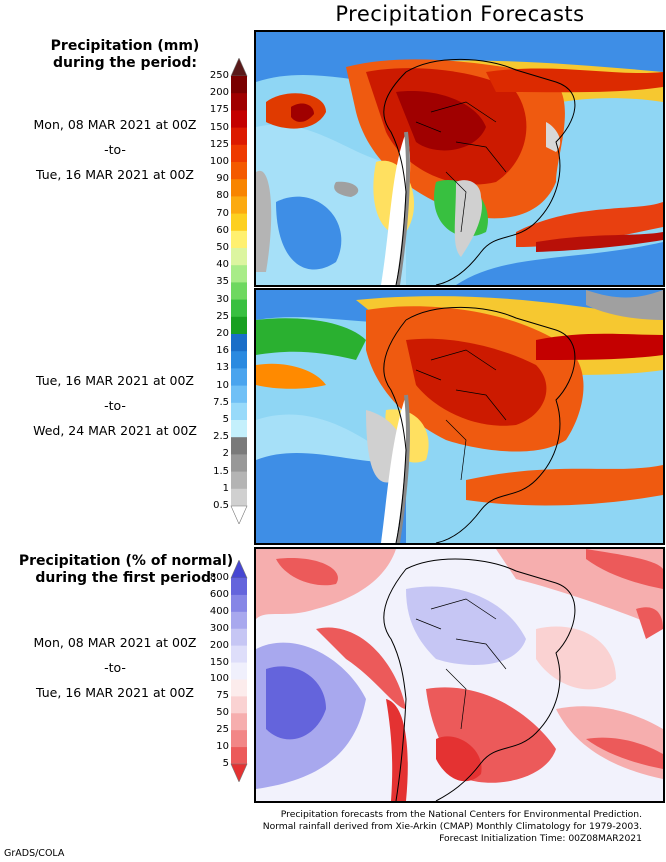 The width and height of the screenshot is (666, 862). I want to click on panel1-header-line2: during the period:, so click(125, 63).